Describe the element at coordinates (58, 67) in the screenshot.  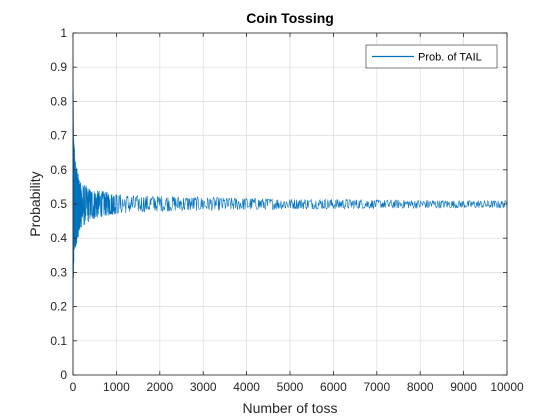
I see `y-tick-label: 0.9` at that location.